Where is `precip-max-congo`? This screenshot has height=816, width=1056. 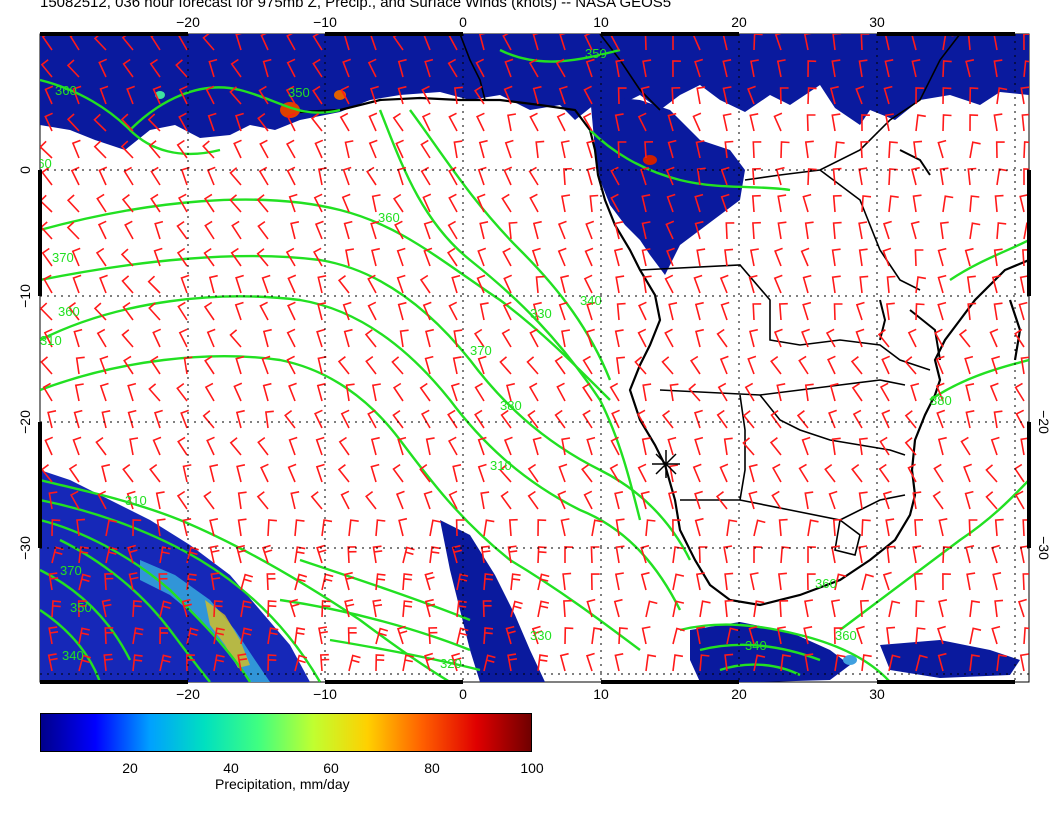 precip-max-congo is located at coordinates (650, 160).